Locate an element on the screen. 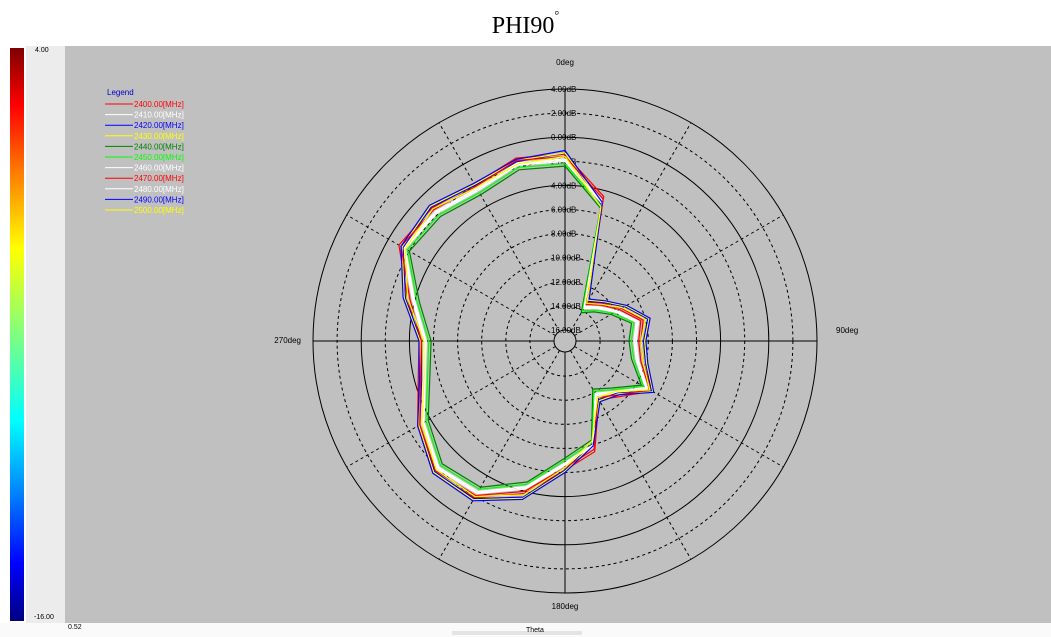  colorbar-max-label: 4.00 is located at coordinates (42, 50).